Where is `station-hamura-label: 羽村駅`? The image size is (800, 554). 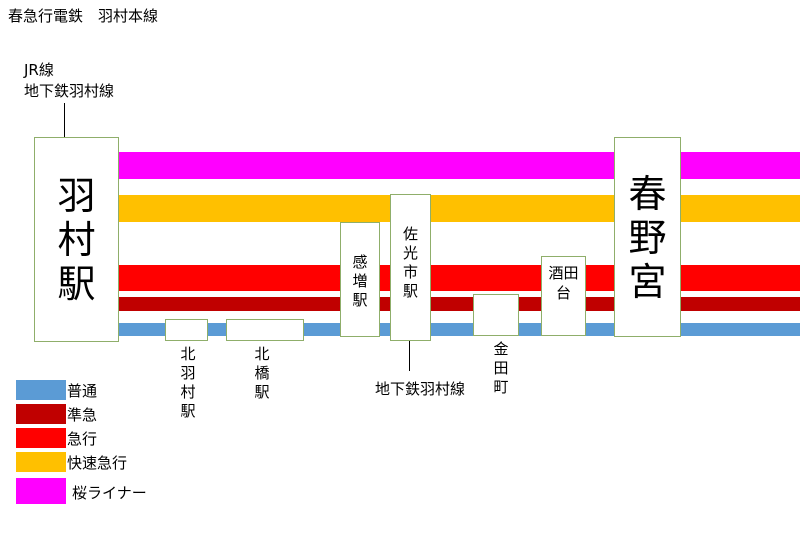
station-hamura-label: 羽村駅 is located at coordinates (76, 240).